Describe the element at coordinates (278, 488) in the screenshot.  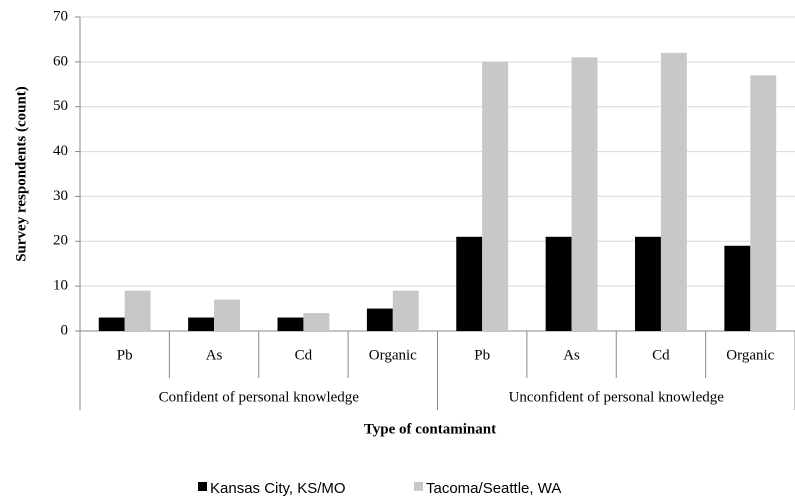
I see `legend-label: Kansas City, KS/MO` at that location.